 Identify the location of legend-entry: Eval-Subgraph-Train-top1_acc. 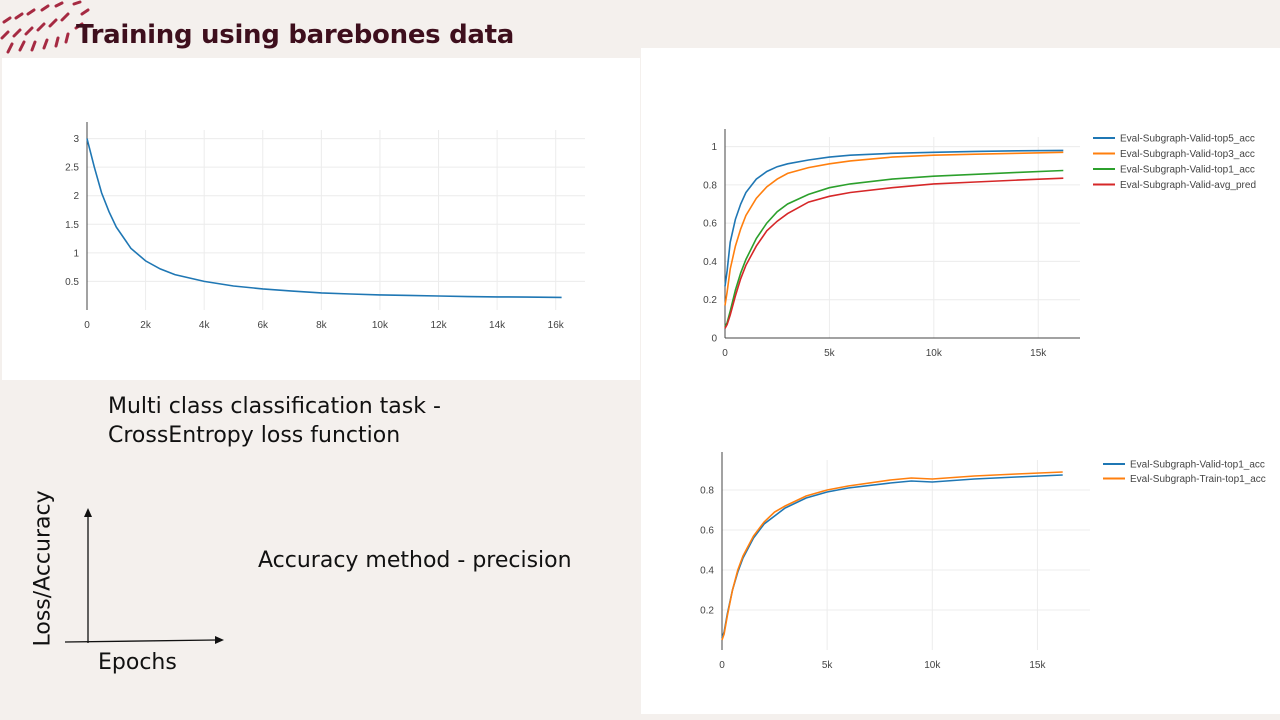
(1198, 479).